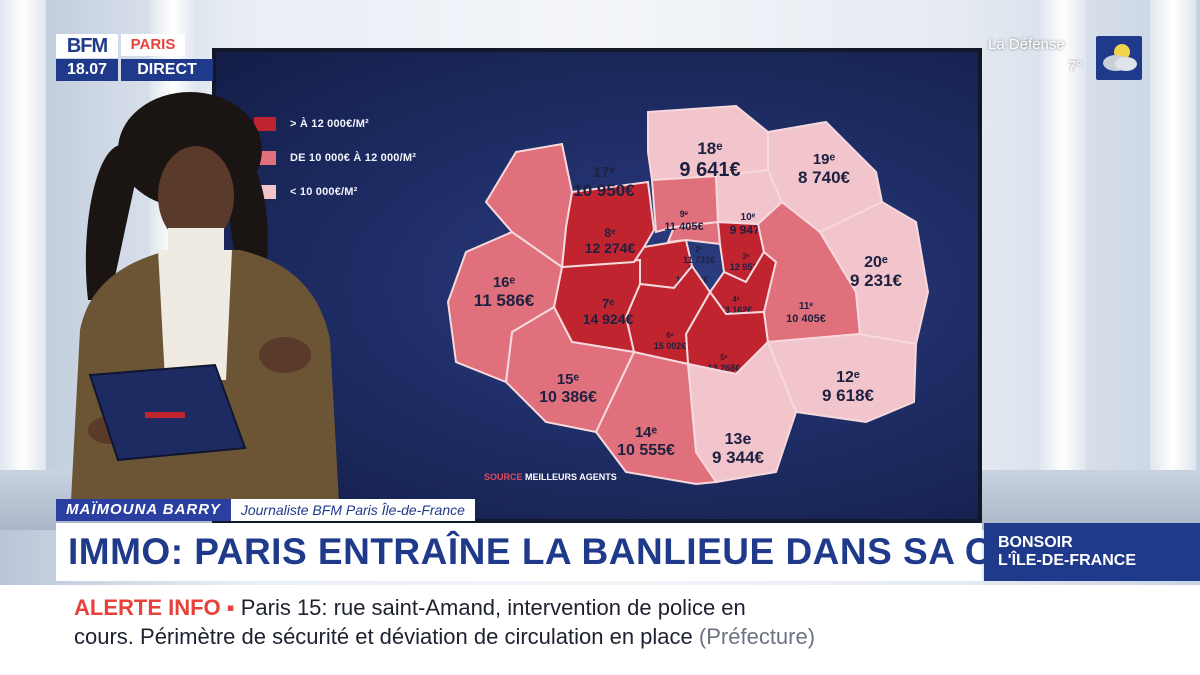  I want to click on show-title-box: BONSOIR L'ÎLE-DE-FRANCE, so click(1092, 552).